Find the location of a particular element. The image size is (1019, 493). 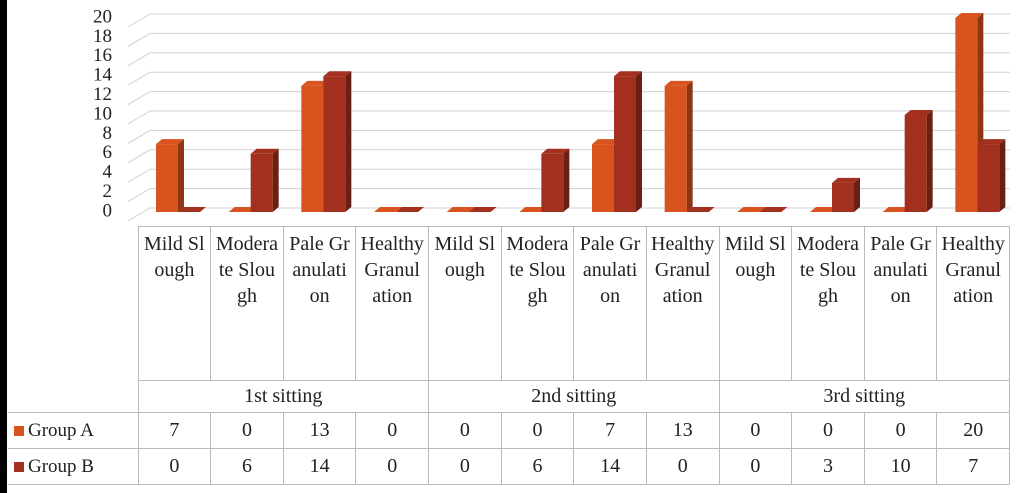

y-tick-label: 20 is located at coordinates (102, 16).